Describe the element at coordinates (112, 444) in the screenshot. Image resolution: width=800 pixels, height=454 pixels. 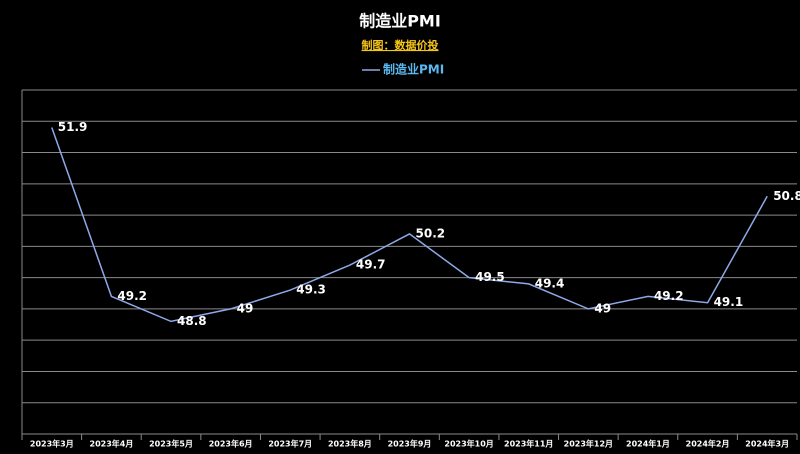
I see `x-tick-label: 2023年4月` at that location.